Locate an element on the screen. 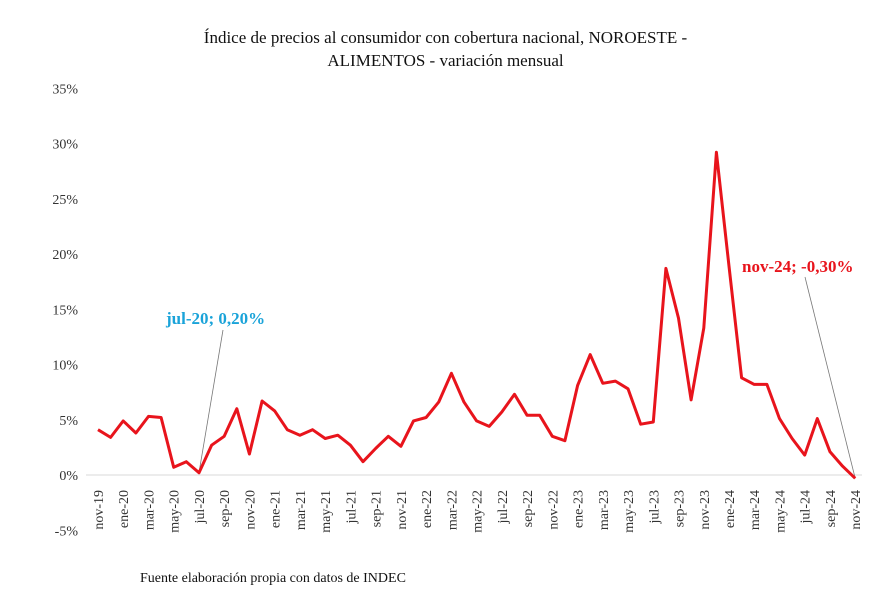 This screenshot has height=616, width=891. x-tick-label: ene-23 is located at coordinates (579, 509).